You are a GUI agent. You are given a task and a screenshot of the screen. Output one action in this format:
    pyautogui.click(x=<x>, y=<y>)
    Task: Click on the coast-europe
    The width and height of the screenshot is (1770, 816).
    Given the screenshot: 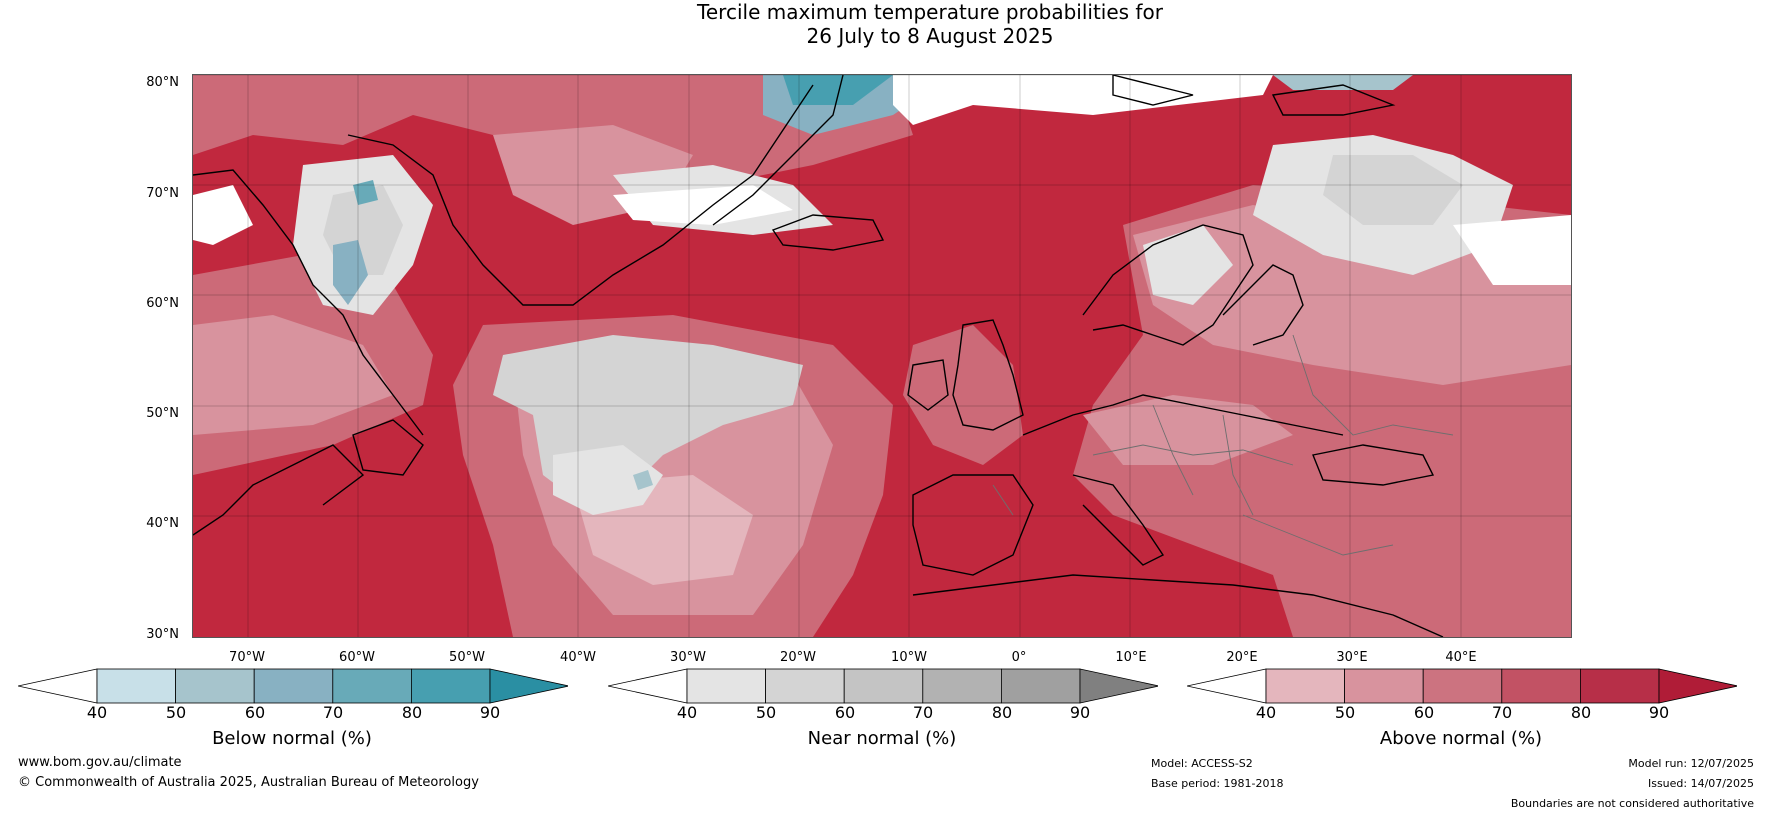 What is the action you would take?
    pyautogui.click(x=1183, y=415)
    